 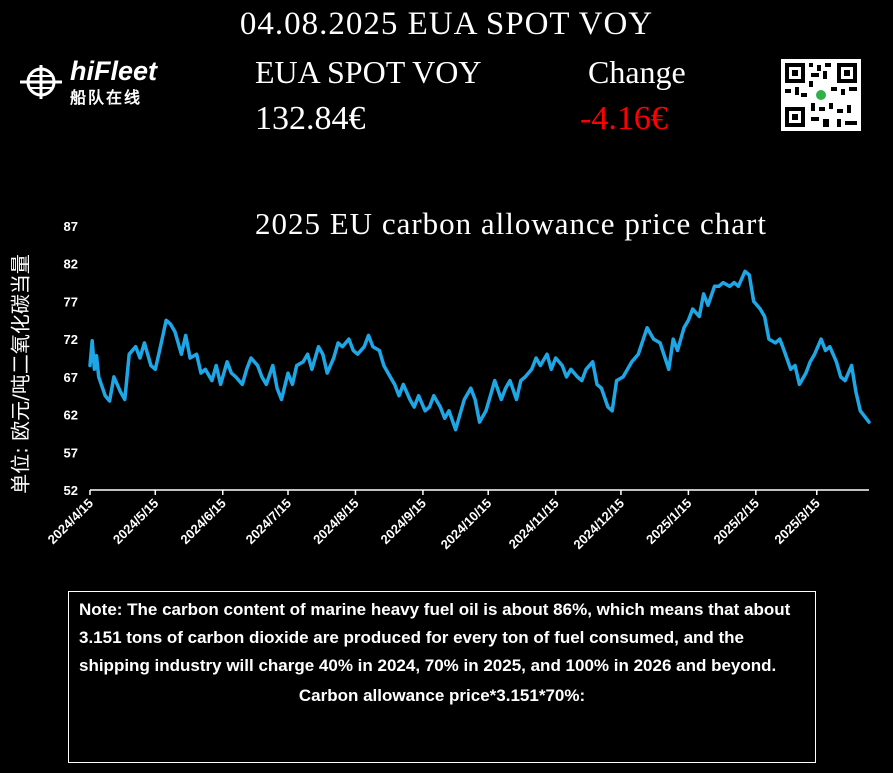 What do you see at coordinates (71, 264) in the screenshot?
I see `y-tick-label: 82` at bounding box center [71, 264].